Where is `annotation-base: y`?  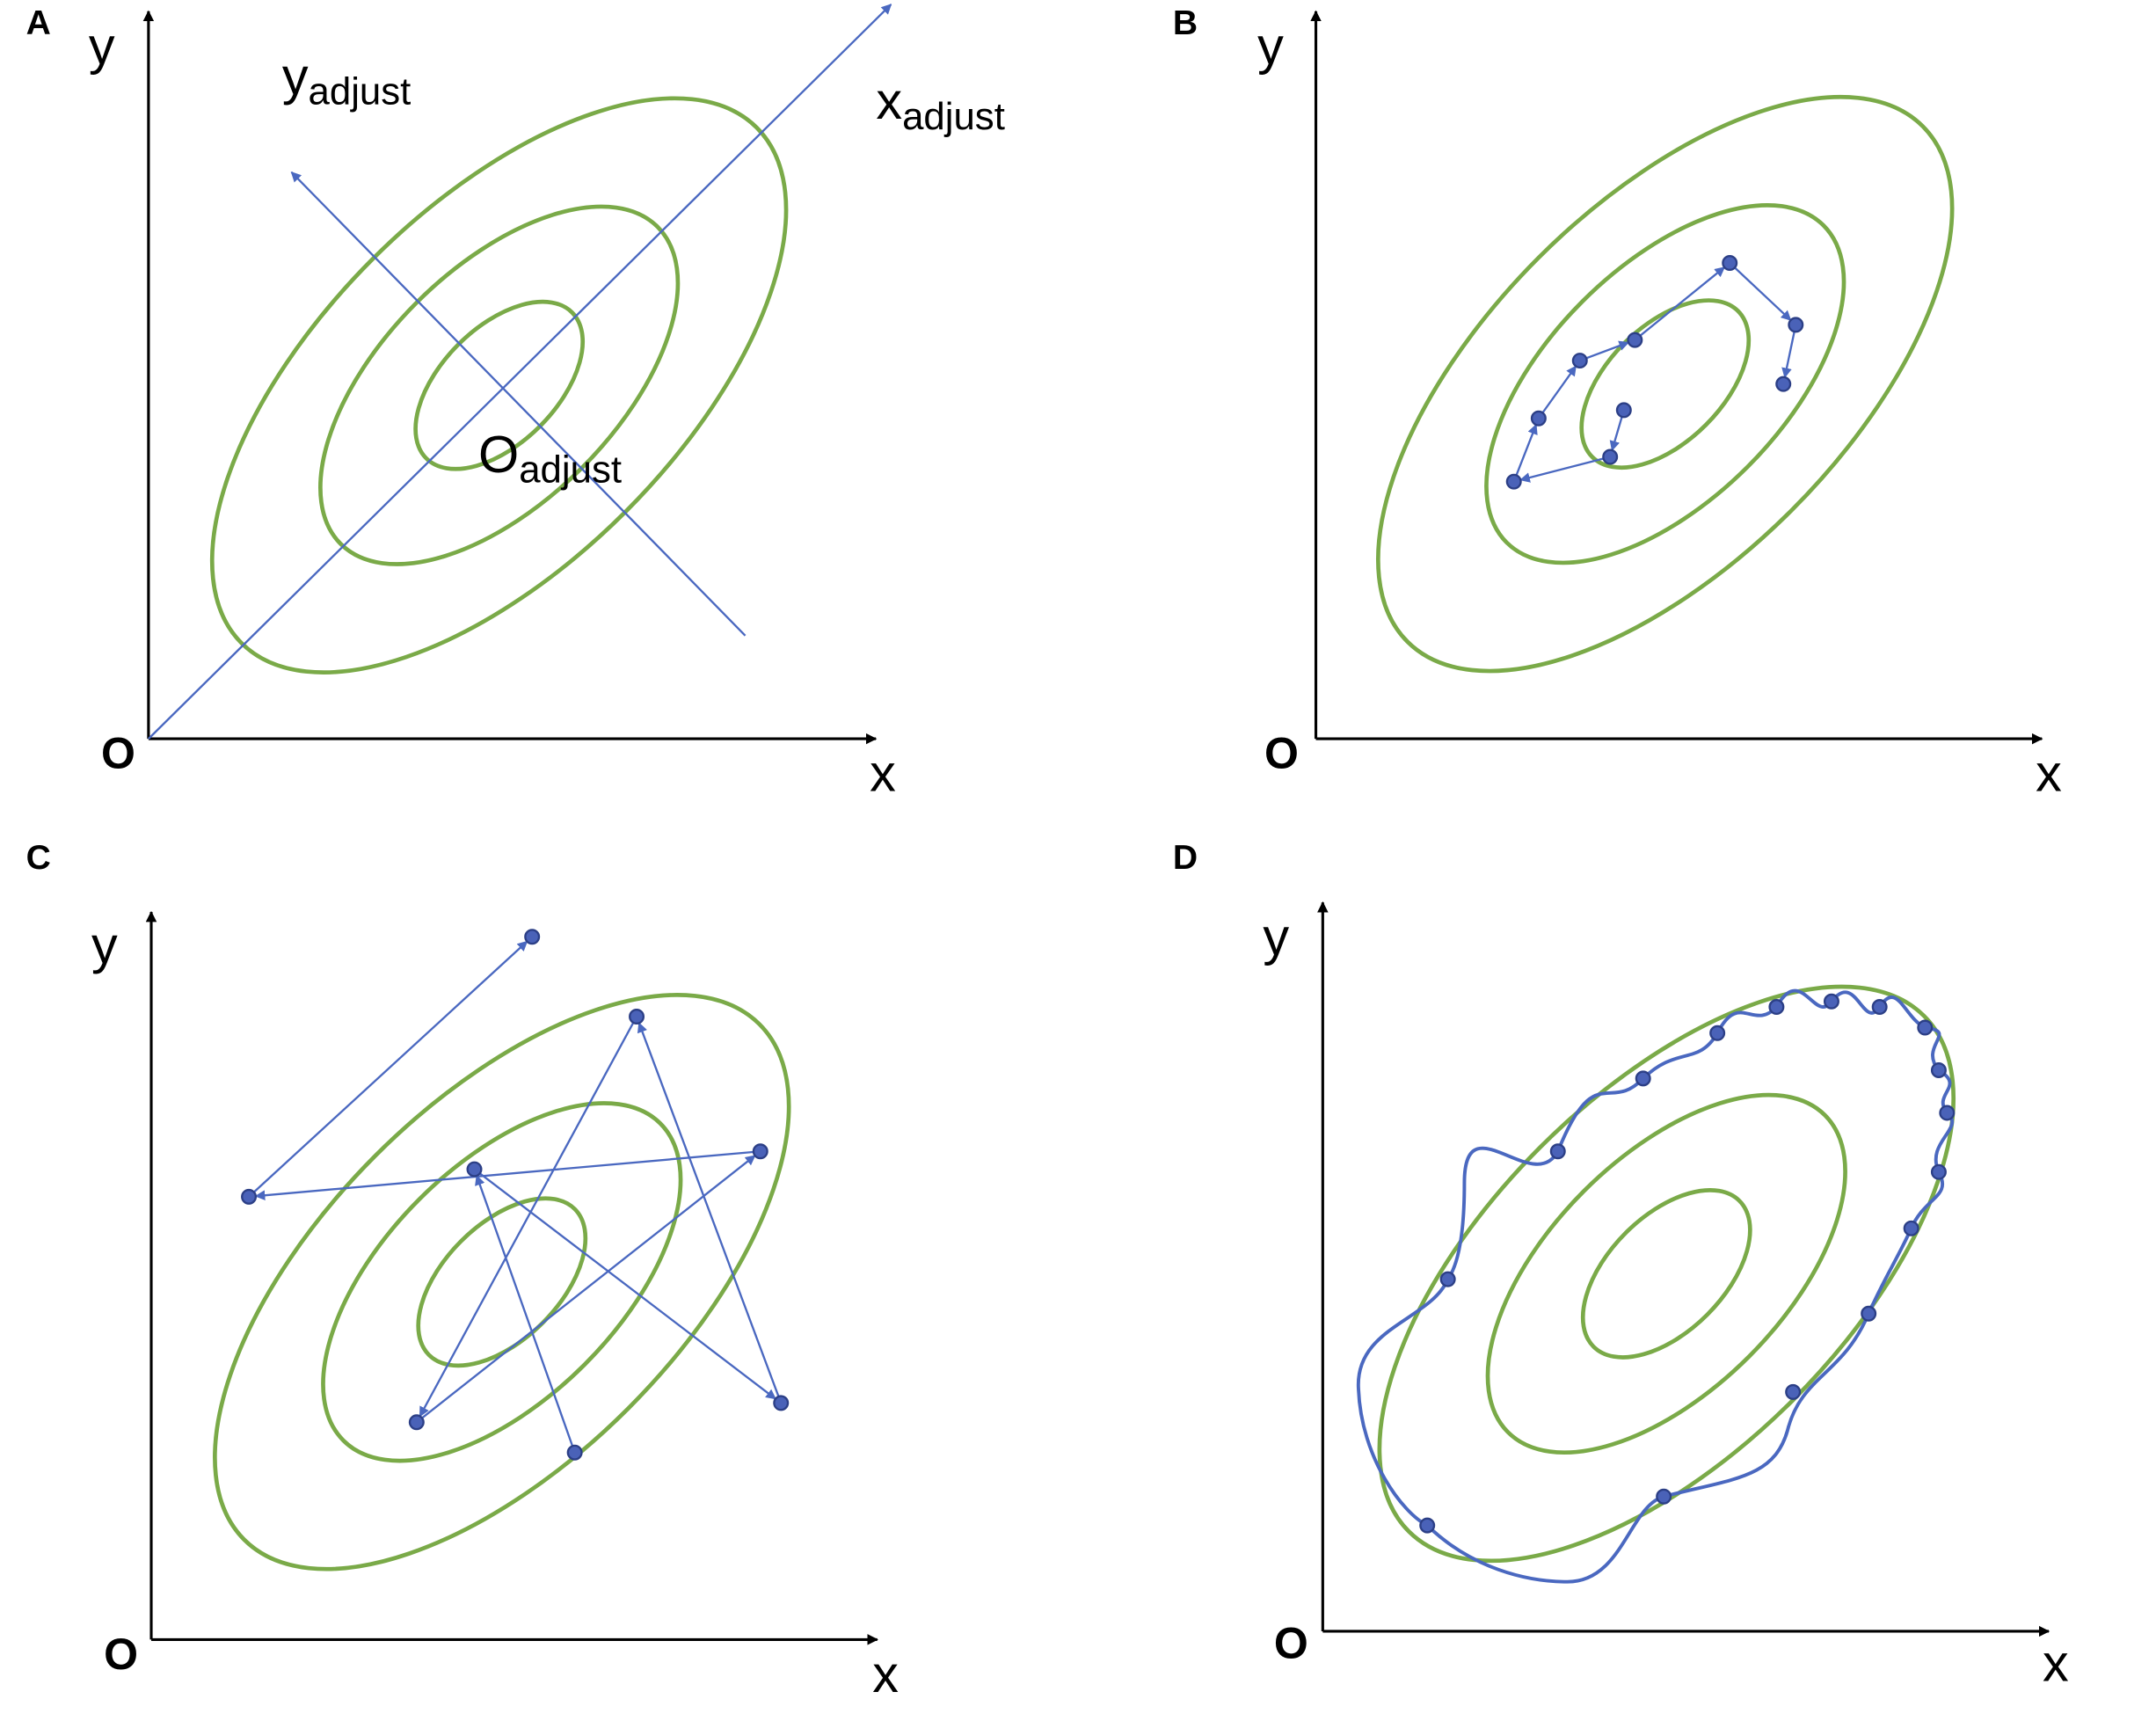 annotation-base: y is located at coordinates (295, 76).